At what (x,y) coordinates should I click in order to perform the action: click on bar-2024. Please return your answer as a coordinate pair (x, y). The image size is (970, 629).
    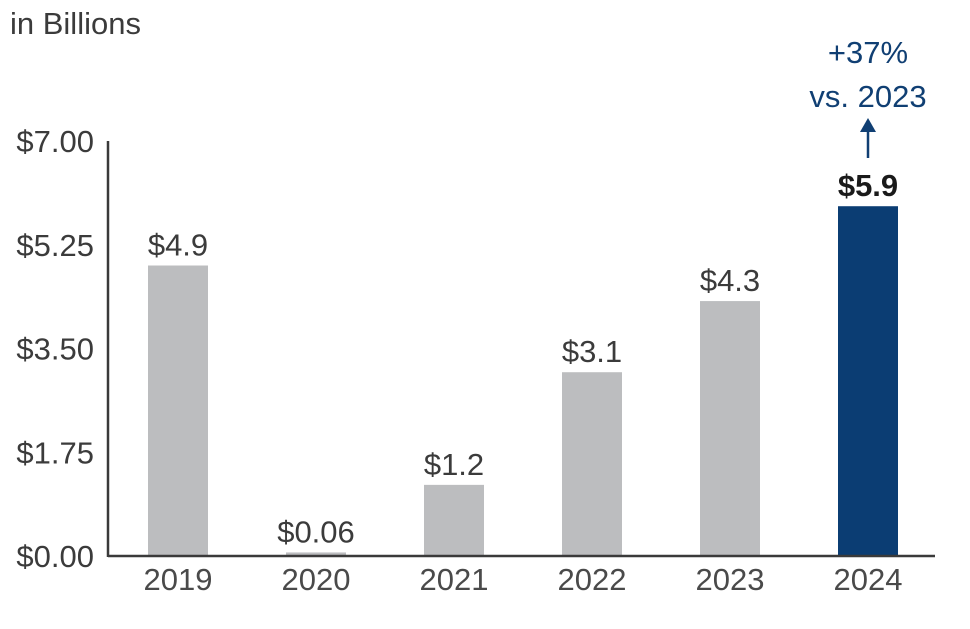
    Looking at the image, I should click on (868, 381).